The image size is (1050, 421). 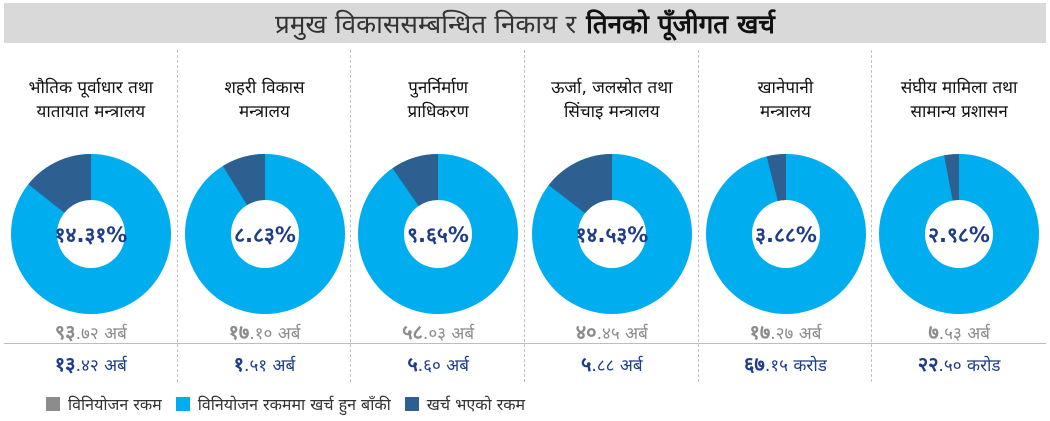 What do you see at coordinates (782, 334) in the screenshot?
I see `allocation-decimal: .२७` at bounding box center [782, 334].